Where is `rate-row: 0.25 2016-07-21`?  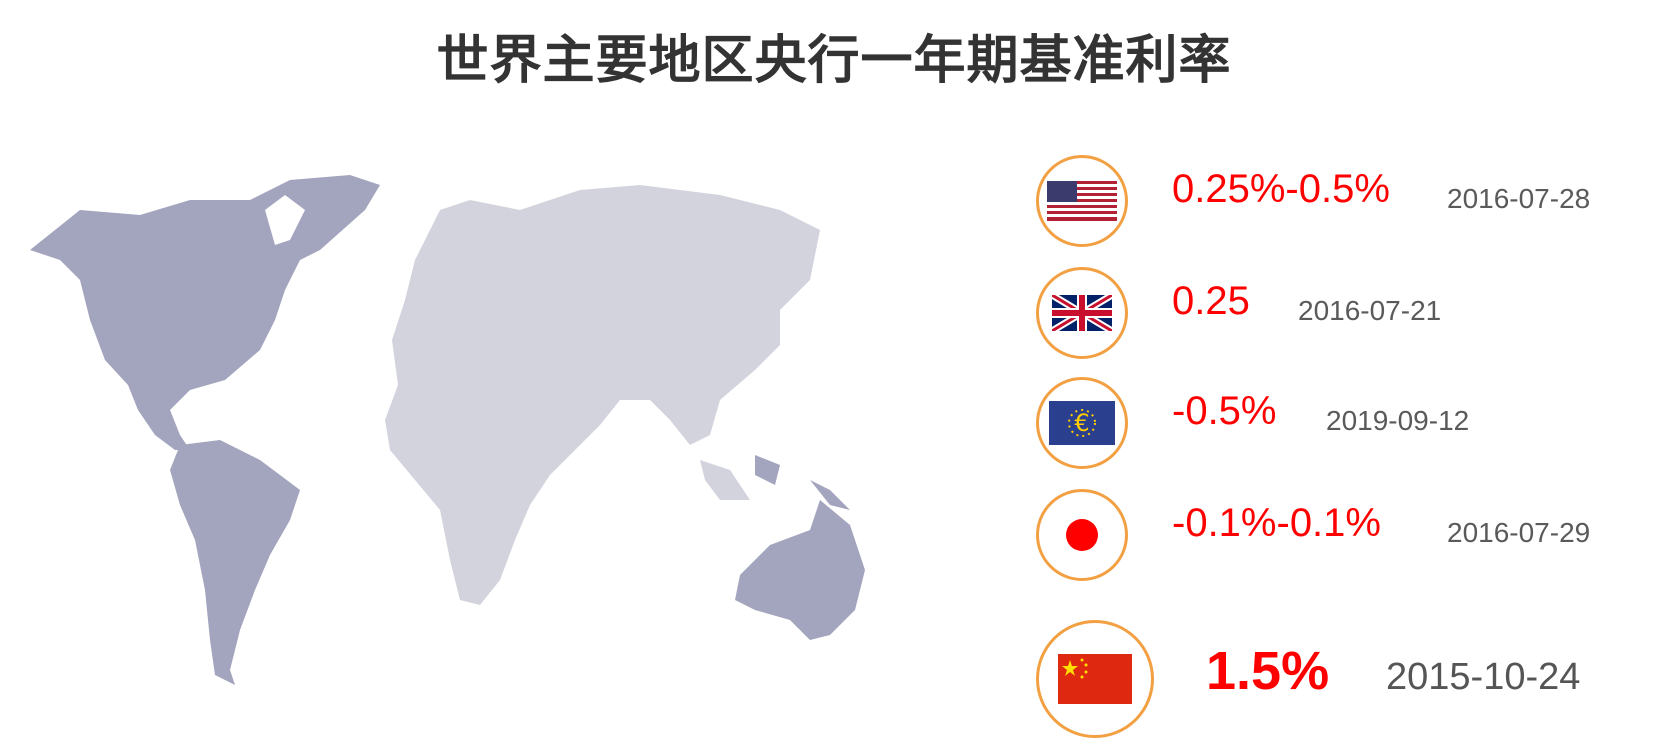
rate-row: 0.25 2016-07-21 is located at coordinates (1346, 317).